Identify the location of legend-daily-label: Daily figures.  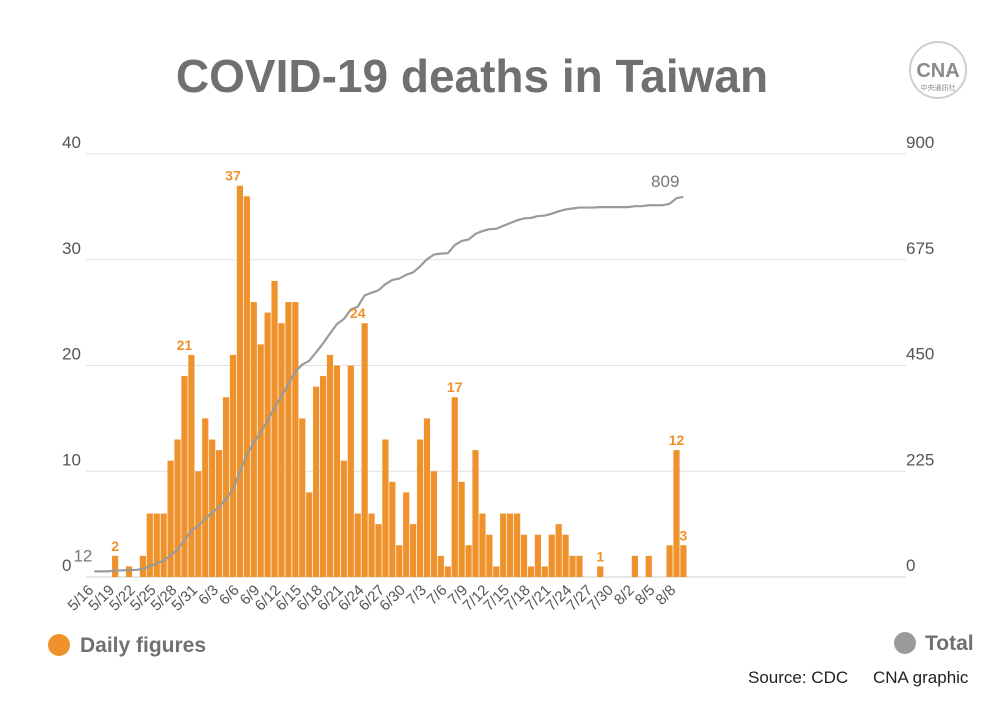
(143, 645).